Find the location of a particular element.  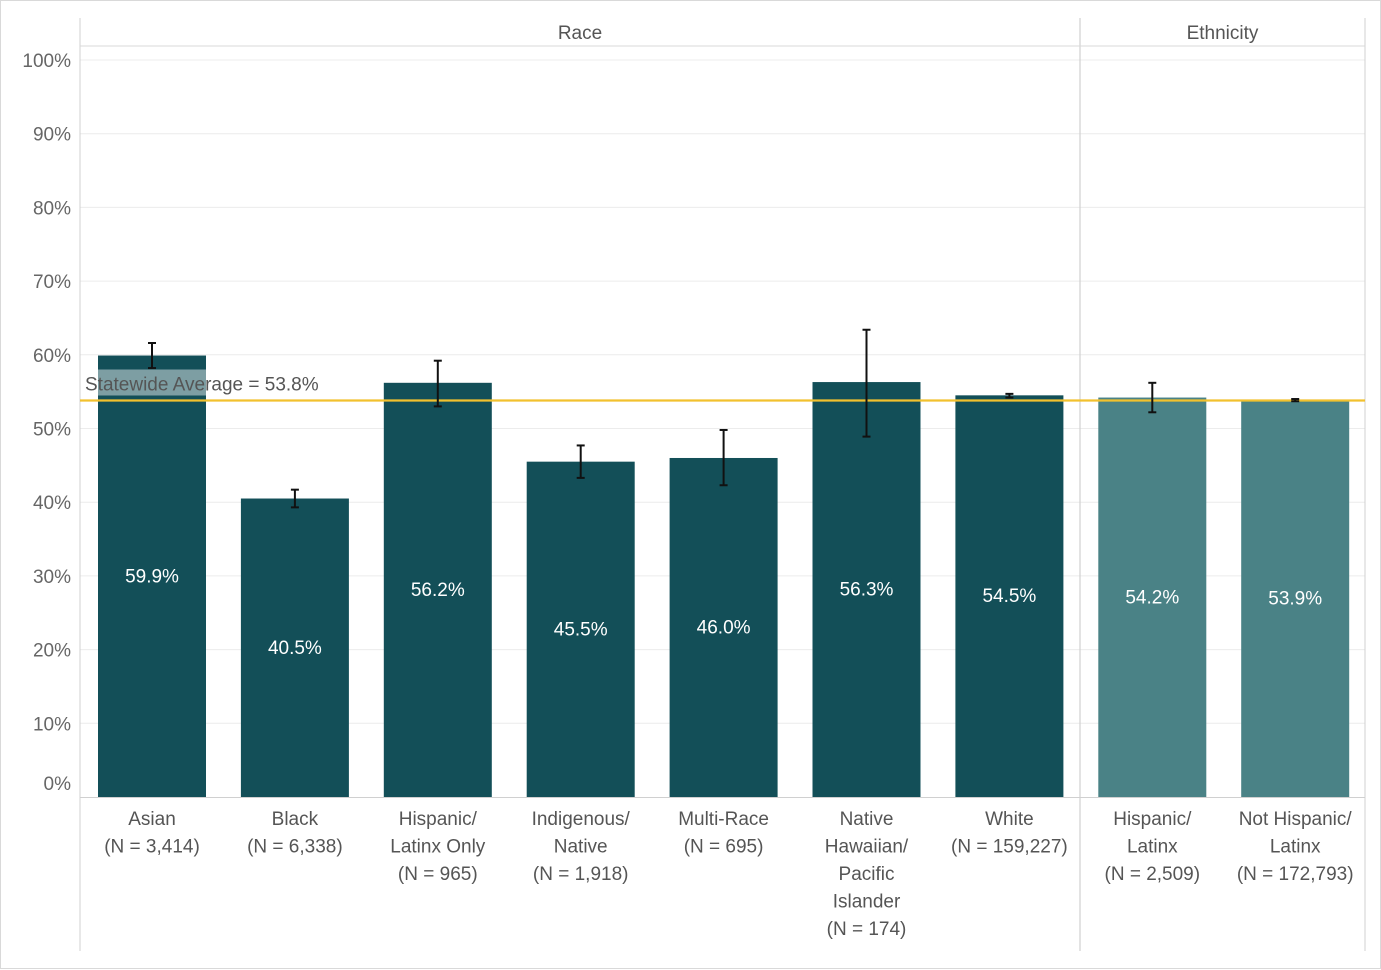

x-tick-label: Asian is located at coordinates (152, 819).